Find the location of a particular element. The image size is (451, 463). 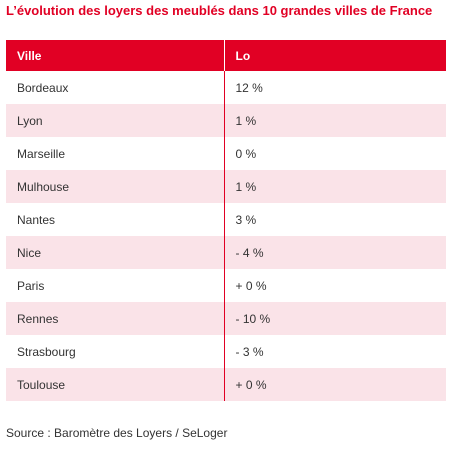

column-header-ville: Ville is located at coordinates (115, 55).